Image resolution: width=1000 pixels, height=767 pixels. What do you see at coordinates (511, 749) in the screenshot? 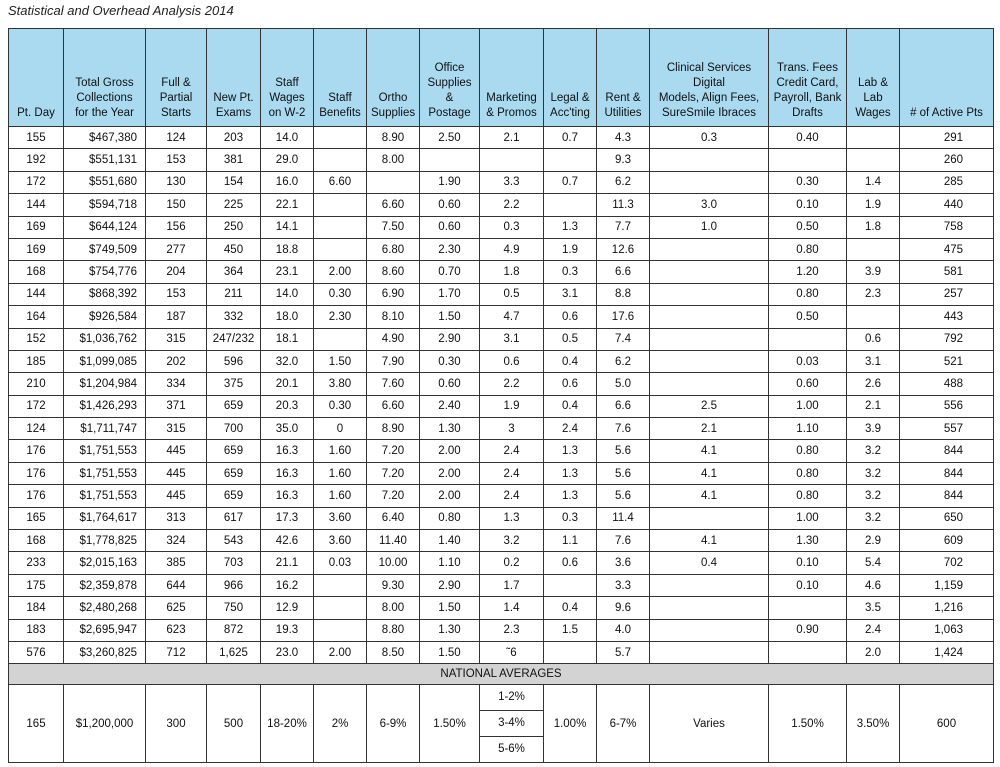
I see `stacked-value: 5-6%` at bounding box center [511, 749].